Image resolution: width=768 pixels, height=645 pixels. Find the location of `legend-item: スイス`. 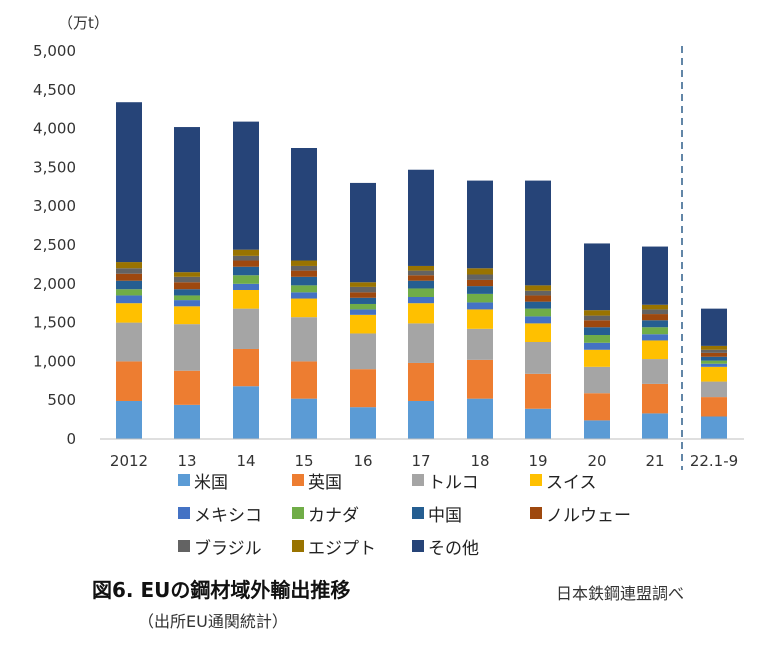

legend-item: スイス is located at coordinates (563, 481).